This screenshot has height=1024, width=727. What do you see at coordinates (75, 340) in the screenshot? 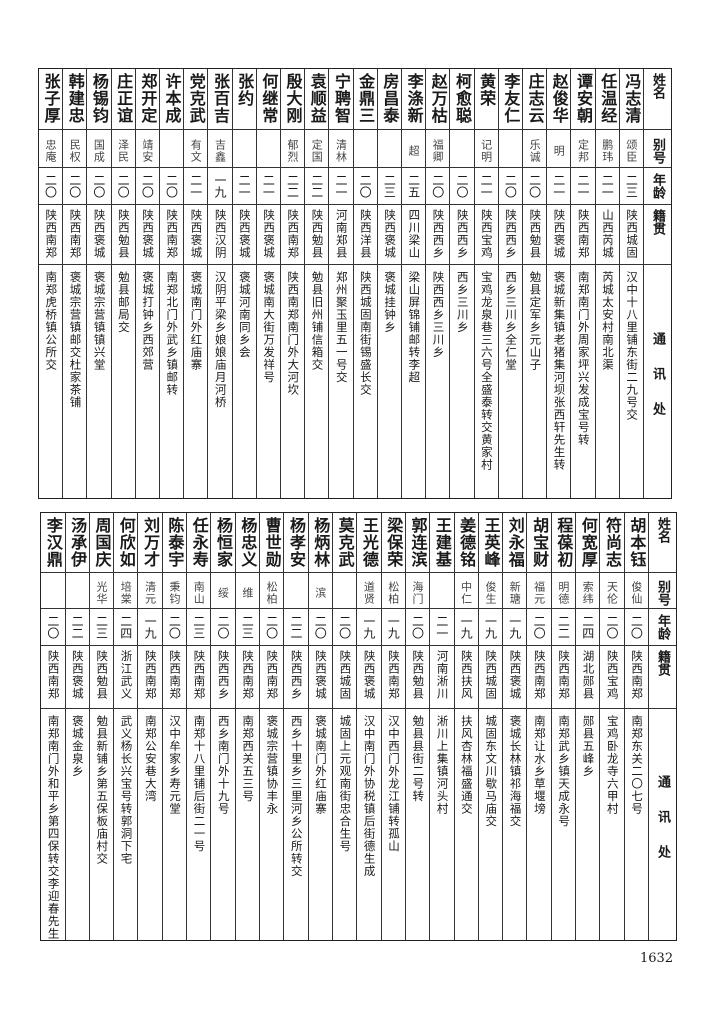
I see `address-text: 褒城宗营镇邮交杜家茶铺` at bounding box center [75, 340].